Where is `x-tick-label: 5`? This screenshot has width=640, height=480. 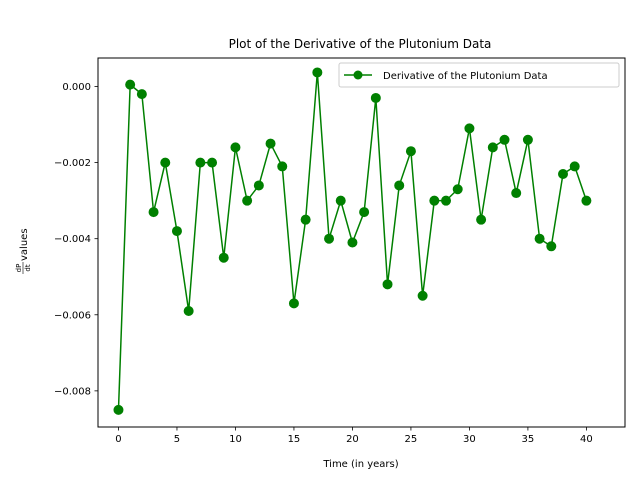 x-tick-label: 5 is located at coordinates (177, 439).